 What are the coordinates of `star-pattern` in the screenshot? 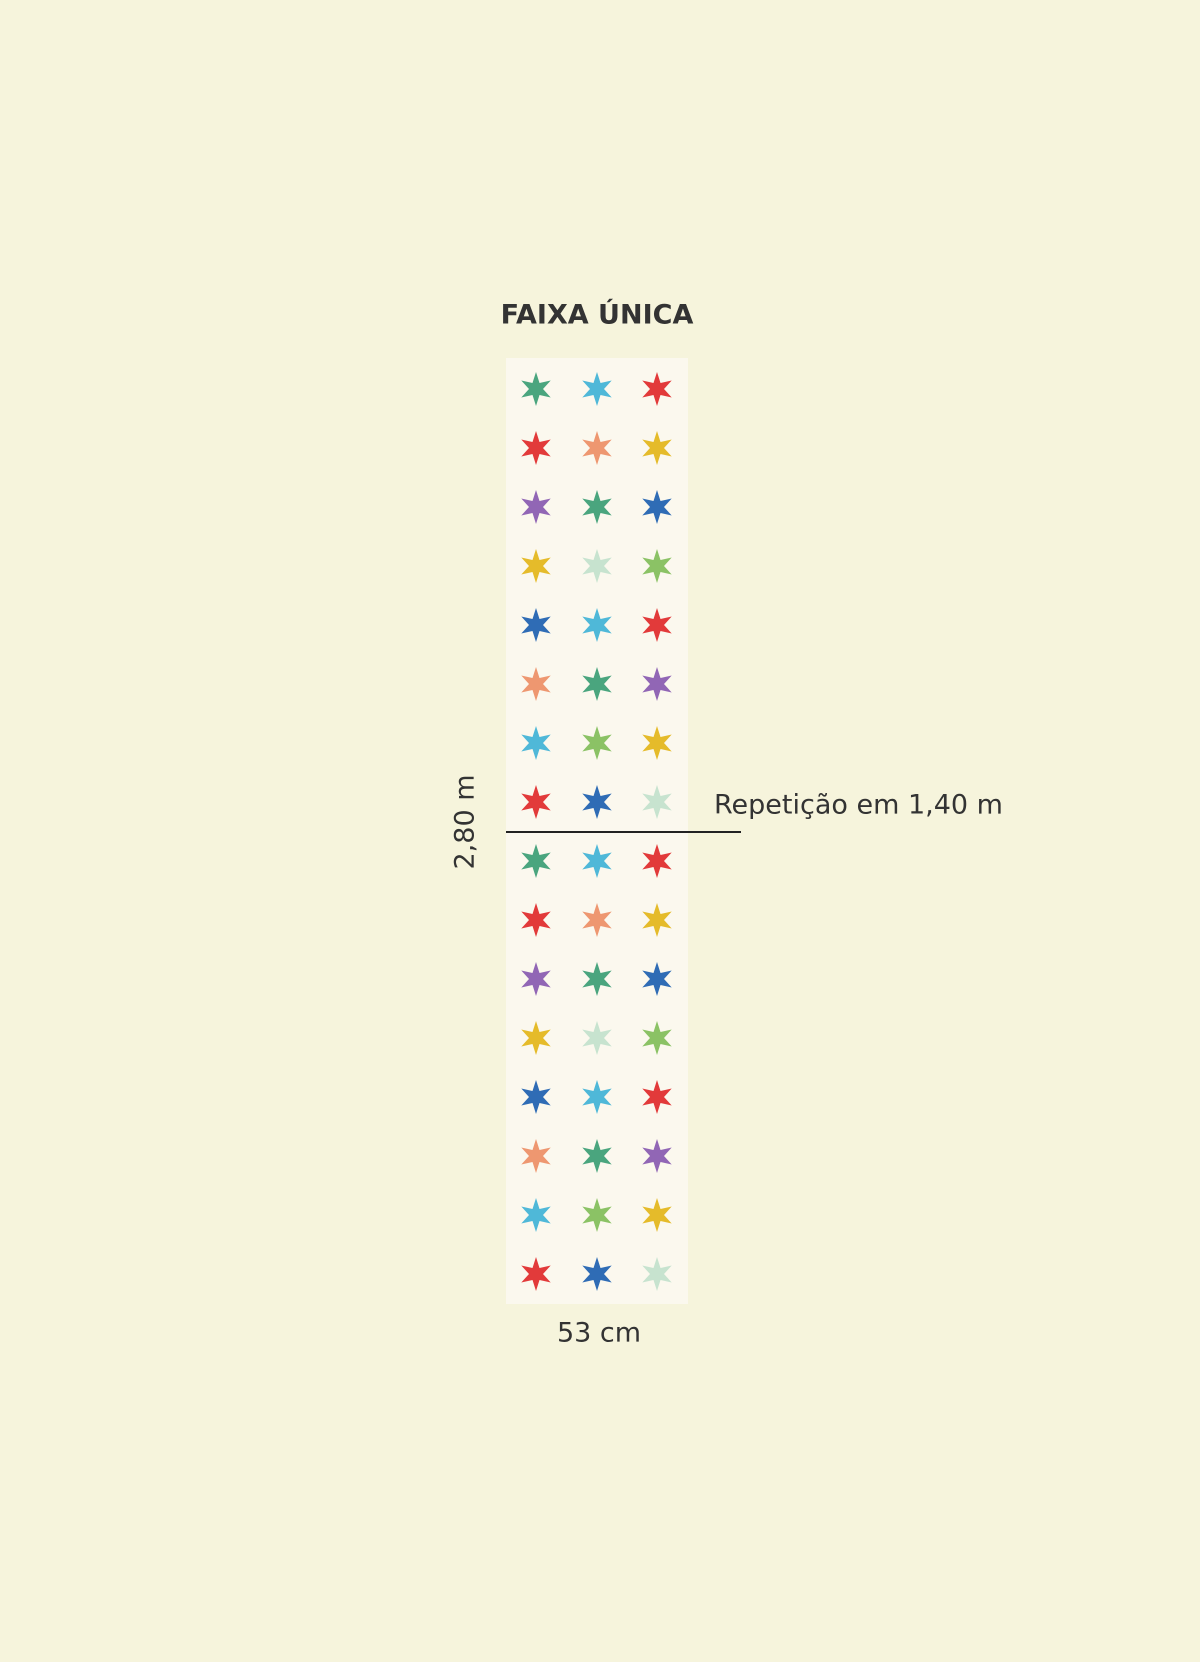 It's located at (596, 831).